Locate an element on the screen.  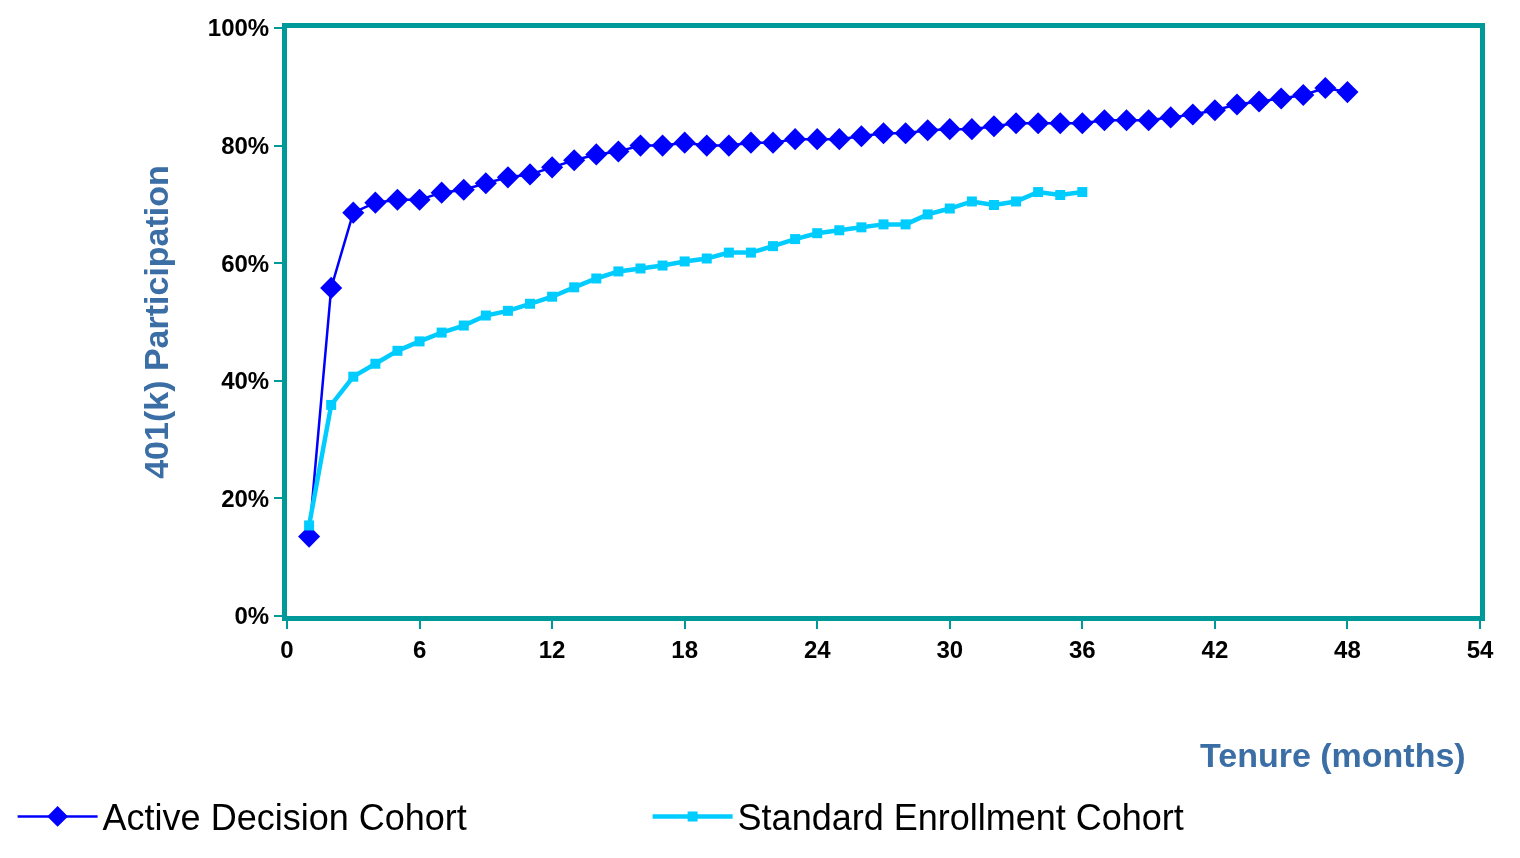
y-tick-label: 40% is located at coordinates (245, 381).